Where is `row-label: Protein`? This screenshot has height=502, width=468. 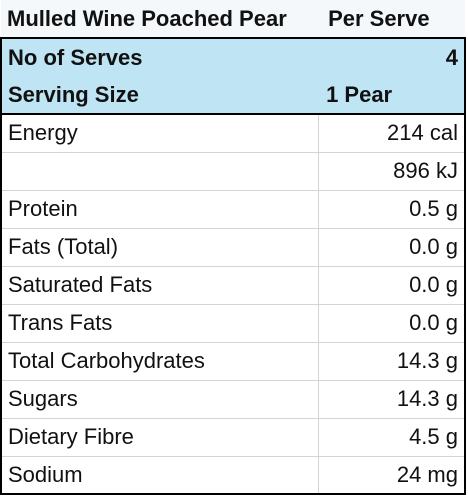 row-label: Protein is located at coordinates (159, 209).